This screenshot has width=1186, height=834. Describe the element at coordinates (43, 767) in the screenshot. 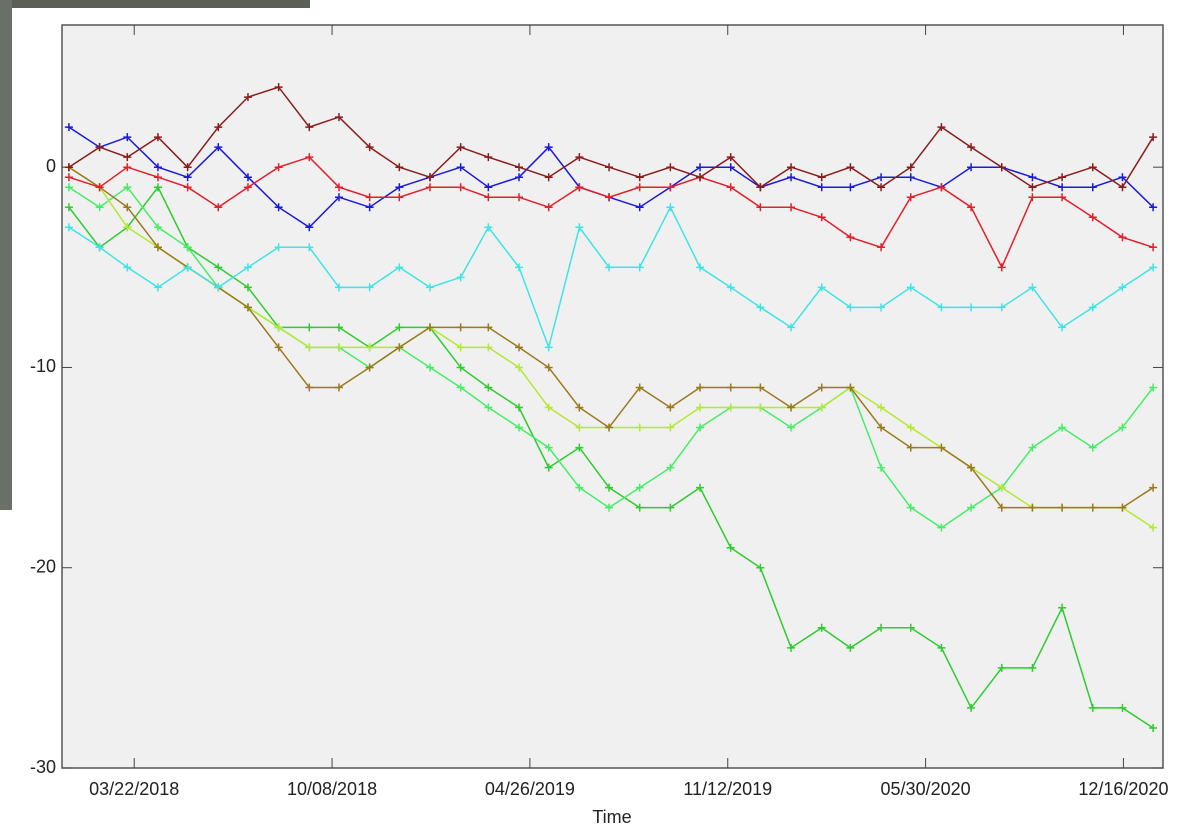

I see `y-tick-label: -30` at that location.